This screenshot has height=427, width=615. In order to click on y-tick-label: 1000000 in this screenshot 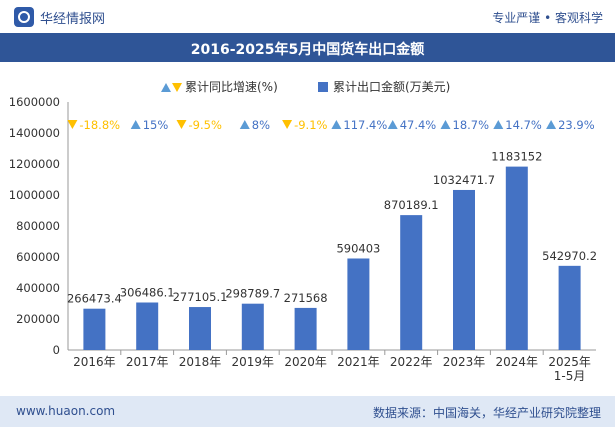, I will do `click(34, 195)`.